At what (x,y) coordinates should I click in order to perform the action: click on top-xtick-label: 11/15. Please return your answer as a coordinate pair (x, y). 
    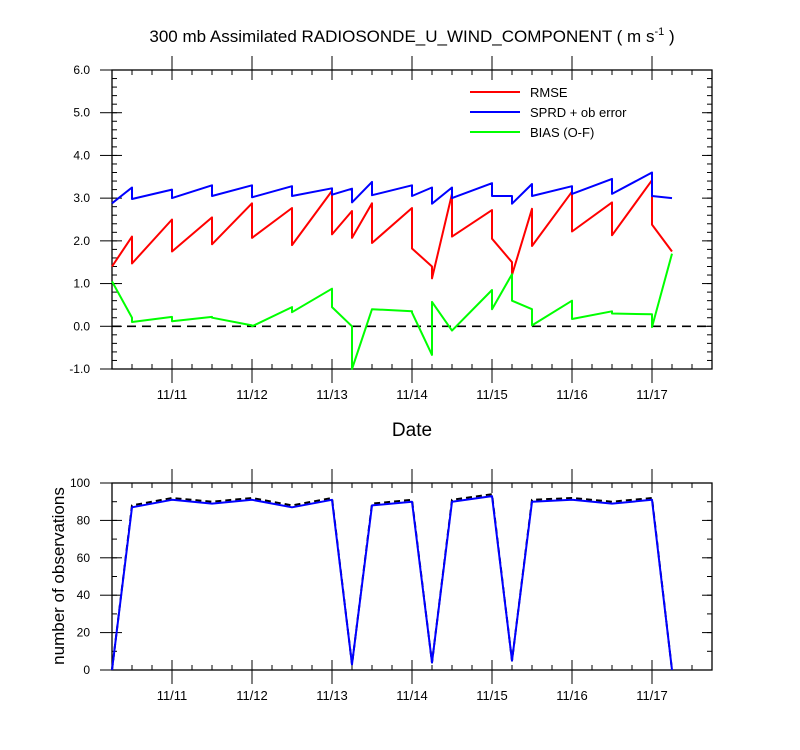
    Looking at the image, I should click on (492, 394).